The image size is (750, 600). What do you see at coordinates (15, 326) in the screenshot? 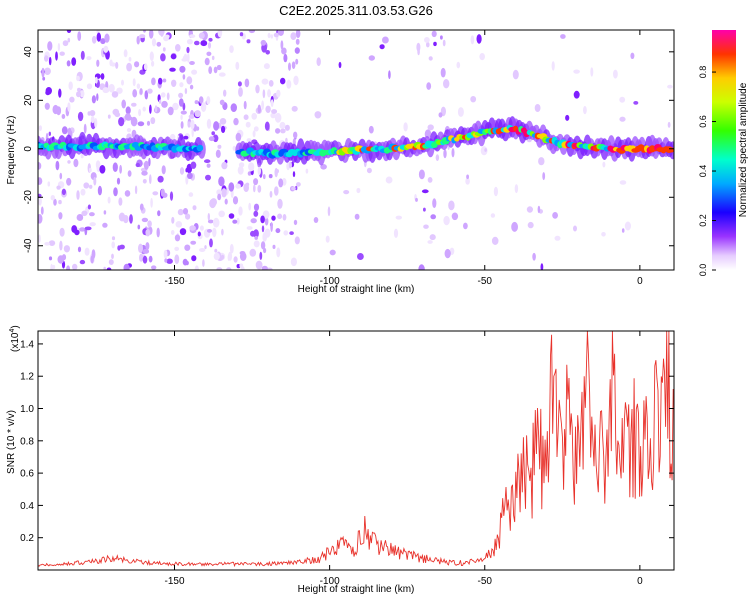
I see `scale-note-suffix: )` at bounding box center [15, 326].